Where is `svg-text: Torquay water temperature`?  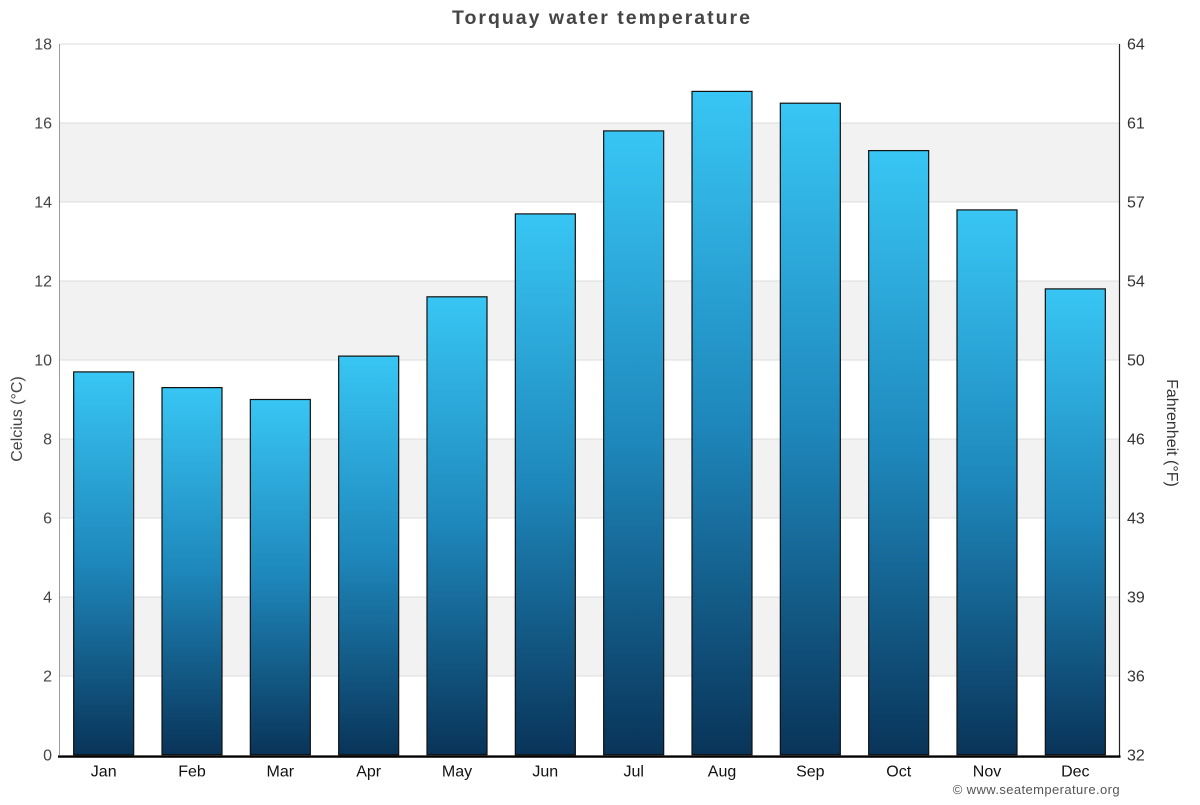
svg-text: Torquay water temperature is located at coordinates (602, 18).